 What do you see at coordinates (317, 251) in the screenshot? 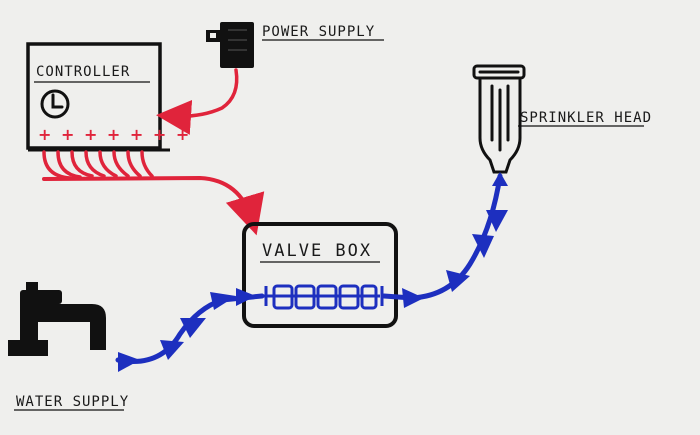
I see `valve-box-label: VALVE BOX` at bounding box center [317, 251].